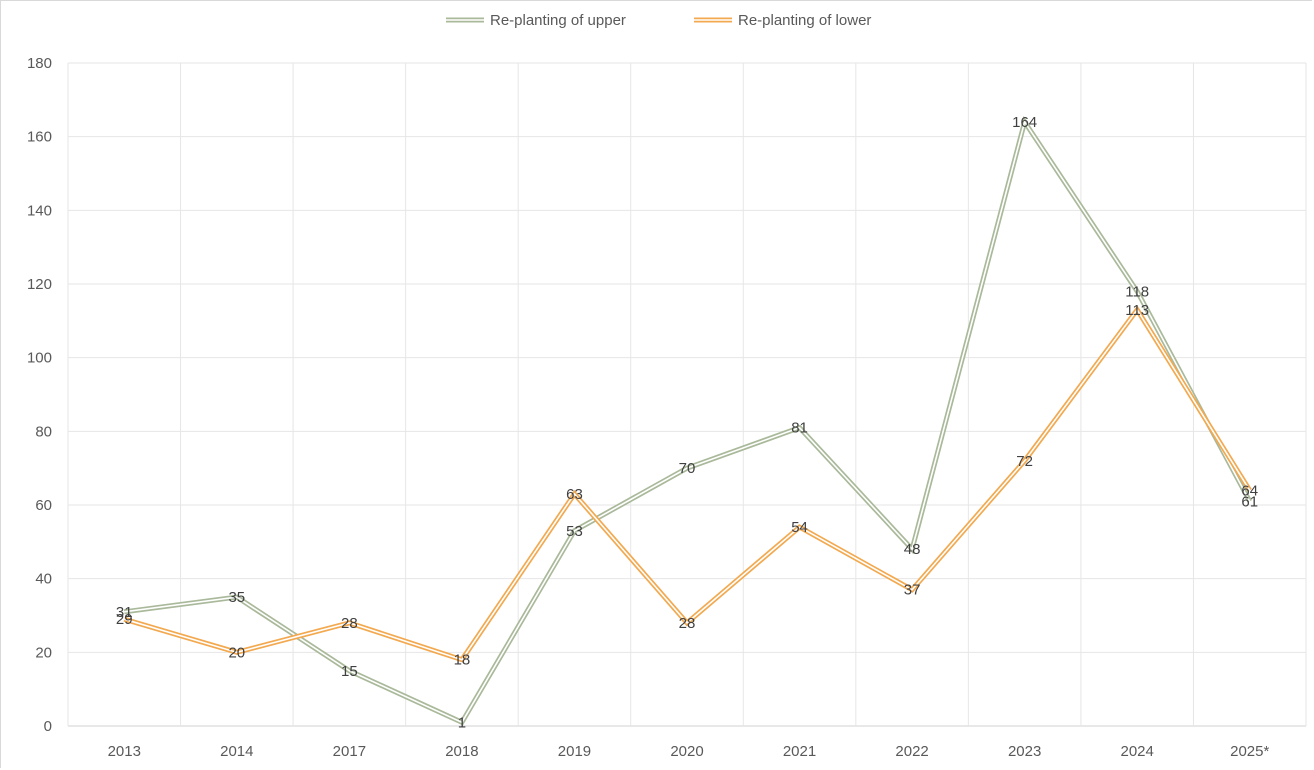  Describe the element at coordinates (912, 549) in the screenshot. I see `data-label-s0-2022: 48` at that location.